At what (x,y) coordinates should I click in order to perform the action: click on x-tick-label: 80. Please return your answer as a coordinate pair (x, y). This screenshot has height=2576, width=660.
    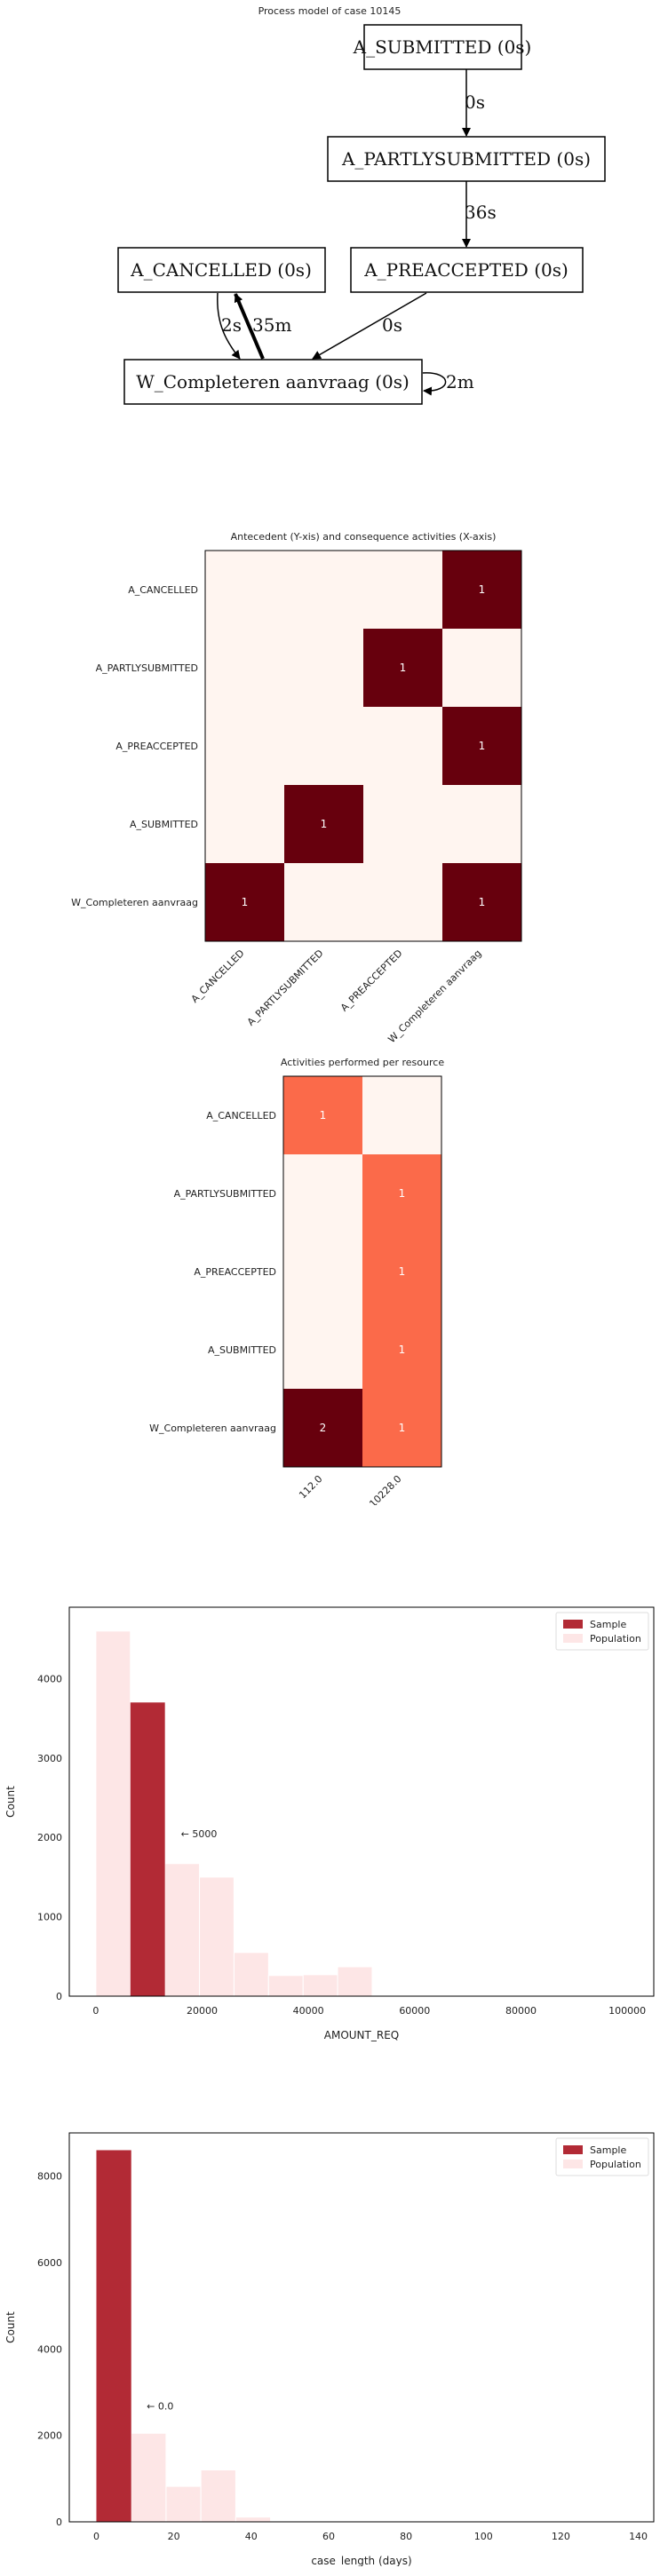
    Looking at the image, I should click on (406, 2537).